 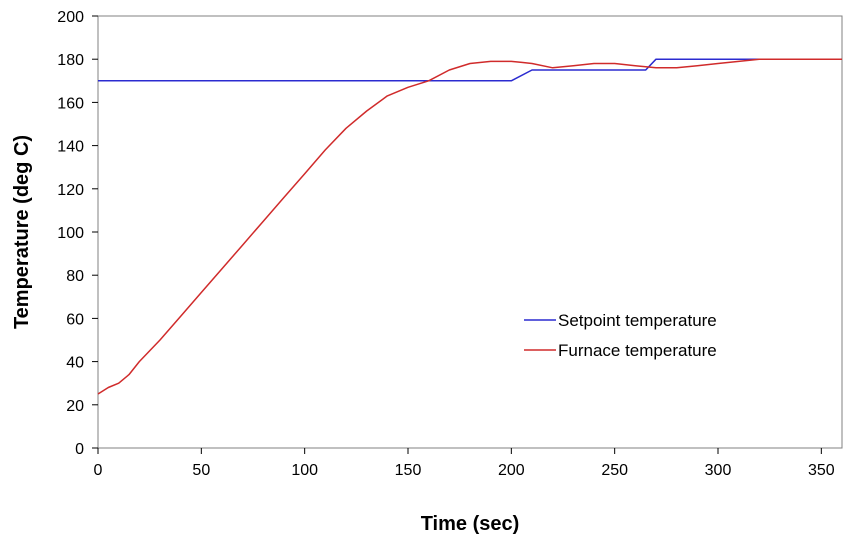 I want to click on x-axis-title: Time (sec), so click(x=470, y=524).